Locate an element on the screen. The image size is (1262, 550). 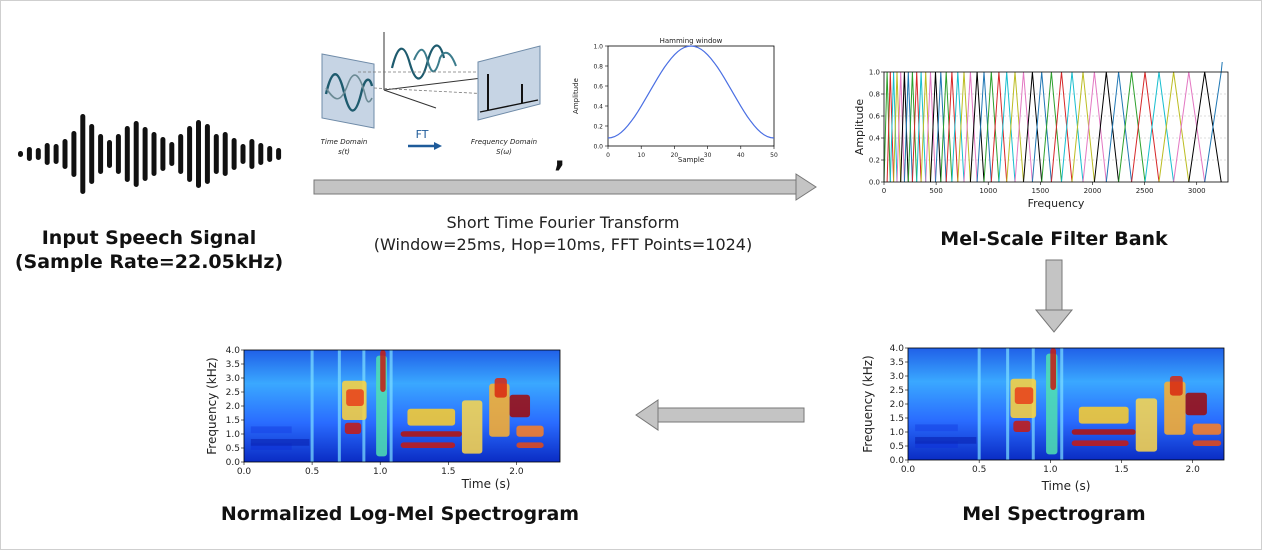
input-signal-title-line2: (Sample Rate=22.05kHz) is located at coordinates (149, 262).